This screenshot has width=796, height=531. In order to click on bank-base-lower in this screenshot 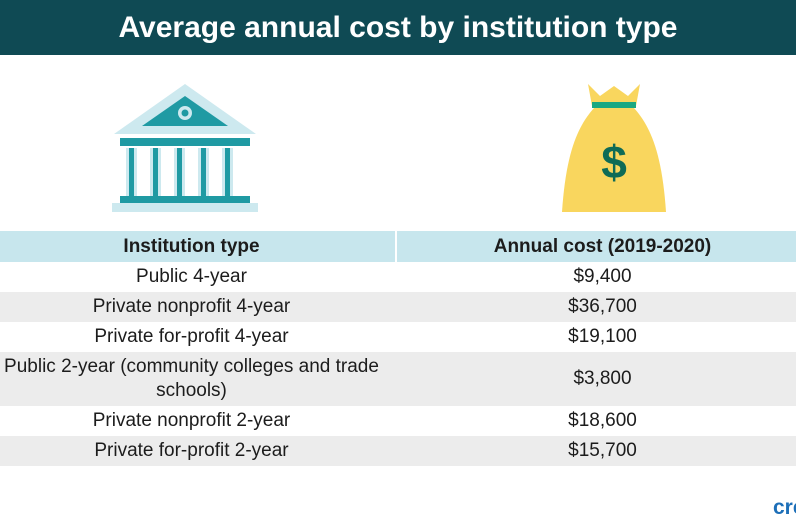, I will do `click(185, 207)`.